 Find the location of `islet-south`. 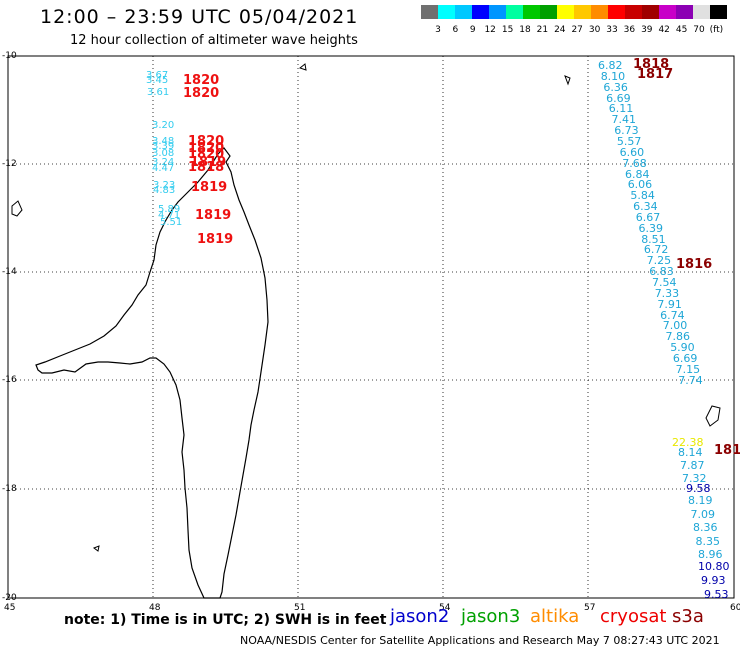

islet-south is located at coordinates (96, 548).